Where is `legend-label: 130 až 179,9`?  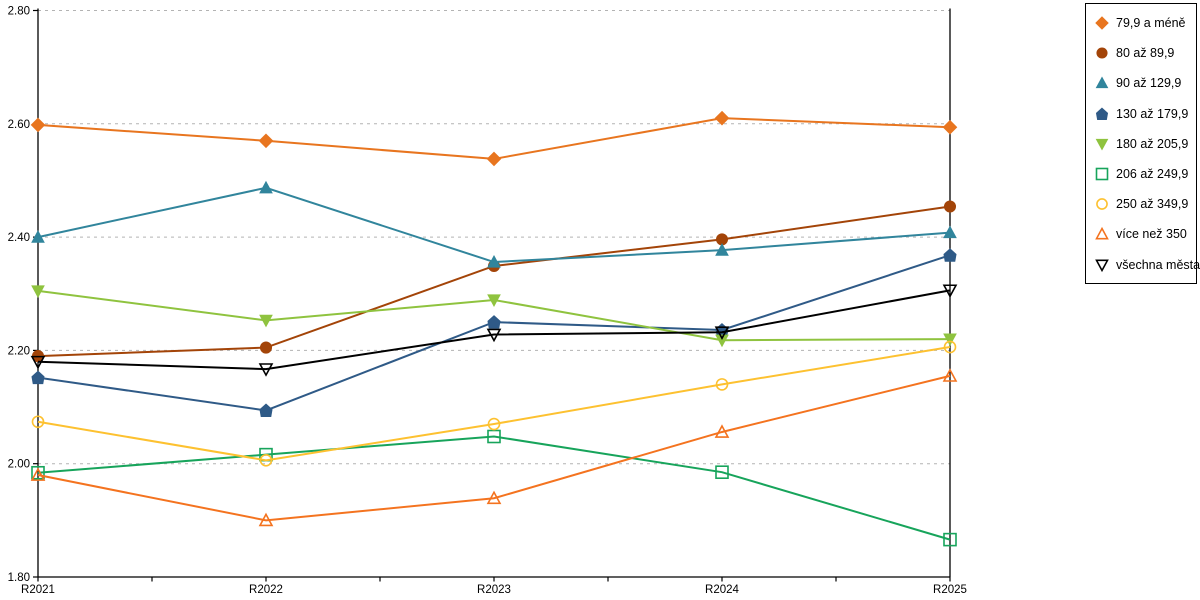 legend-label: 130 až 179,9 is located at coordinates (1152, 113).